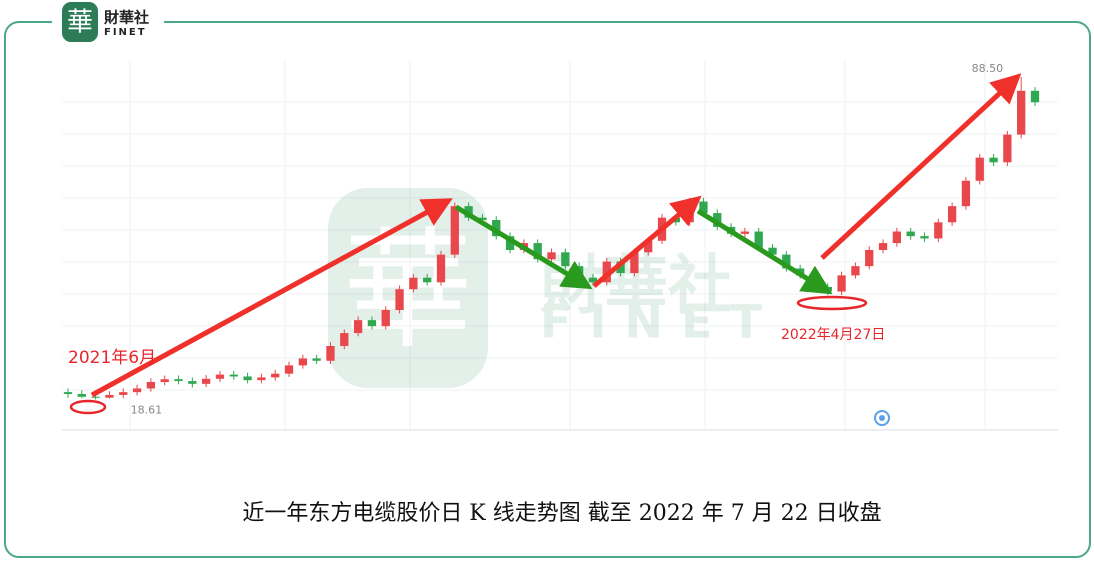 This screenshot has height=580, width=1094. Describe the element at coordinates (126, 18) in the screenshot. I see `logo-name: 財華社` at that location.